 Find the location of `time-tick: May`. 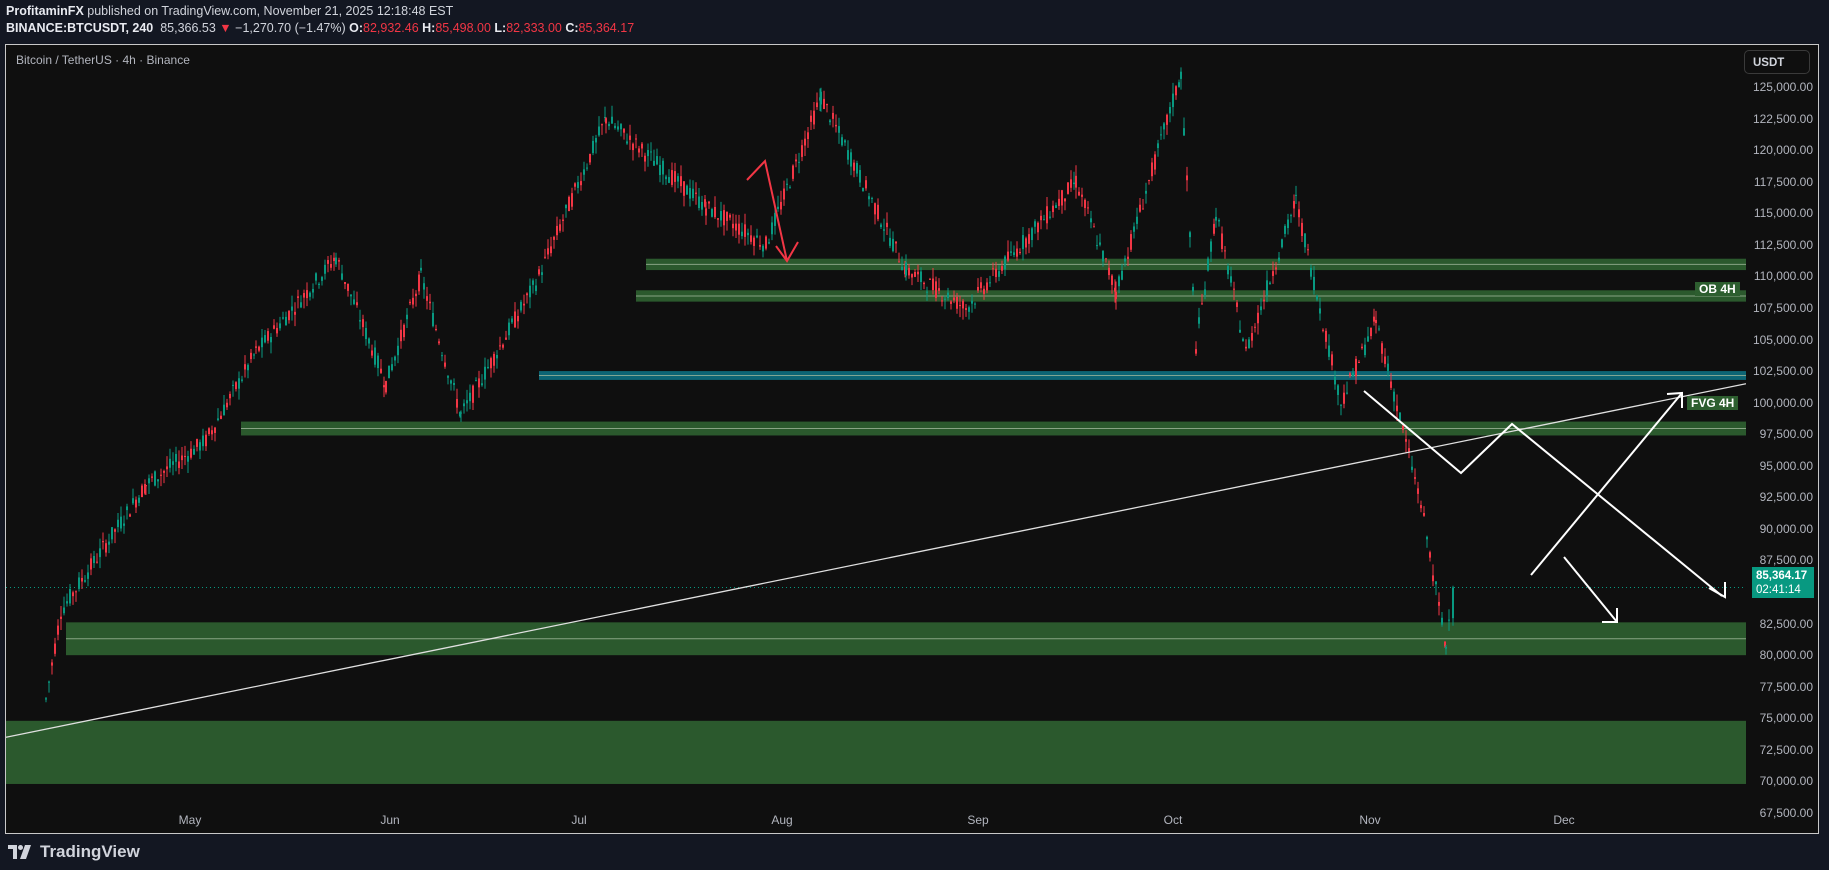

time-tick: May is located at coordinates (190, 820).